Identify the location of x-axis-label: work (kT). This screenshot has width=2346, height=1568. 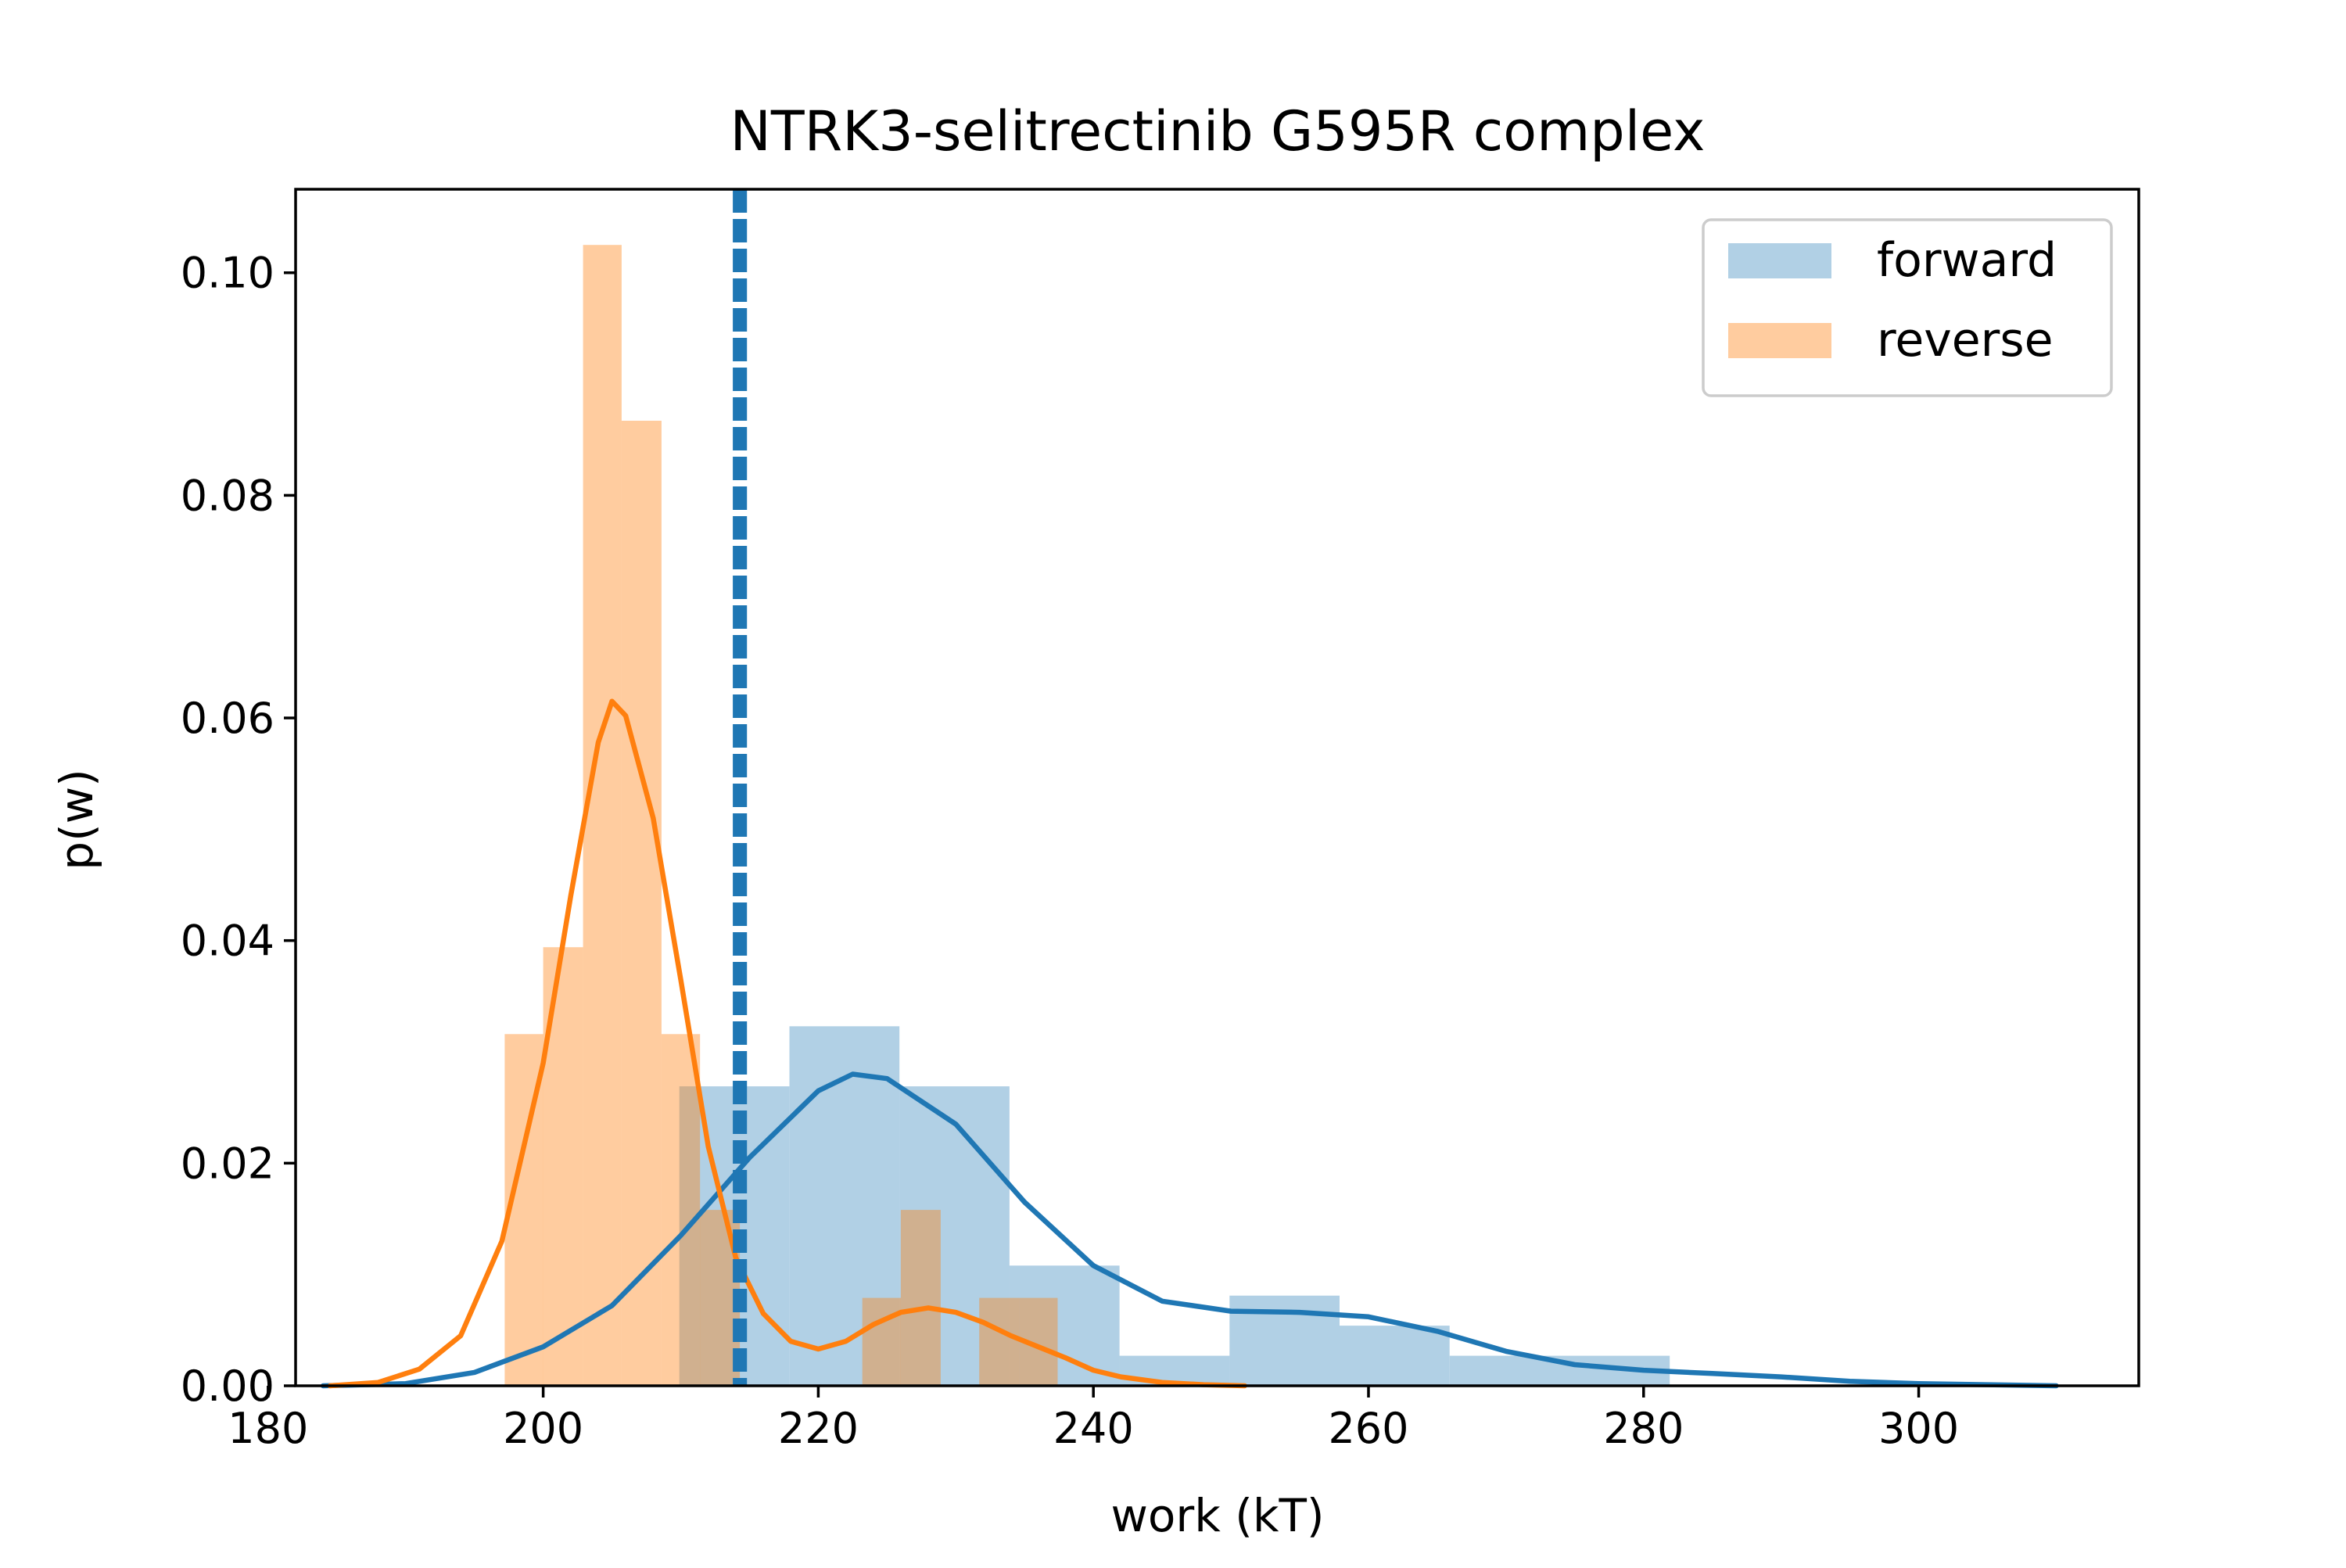
(1217, 1515).